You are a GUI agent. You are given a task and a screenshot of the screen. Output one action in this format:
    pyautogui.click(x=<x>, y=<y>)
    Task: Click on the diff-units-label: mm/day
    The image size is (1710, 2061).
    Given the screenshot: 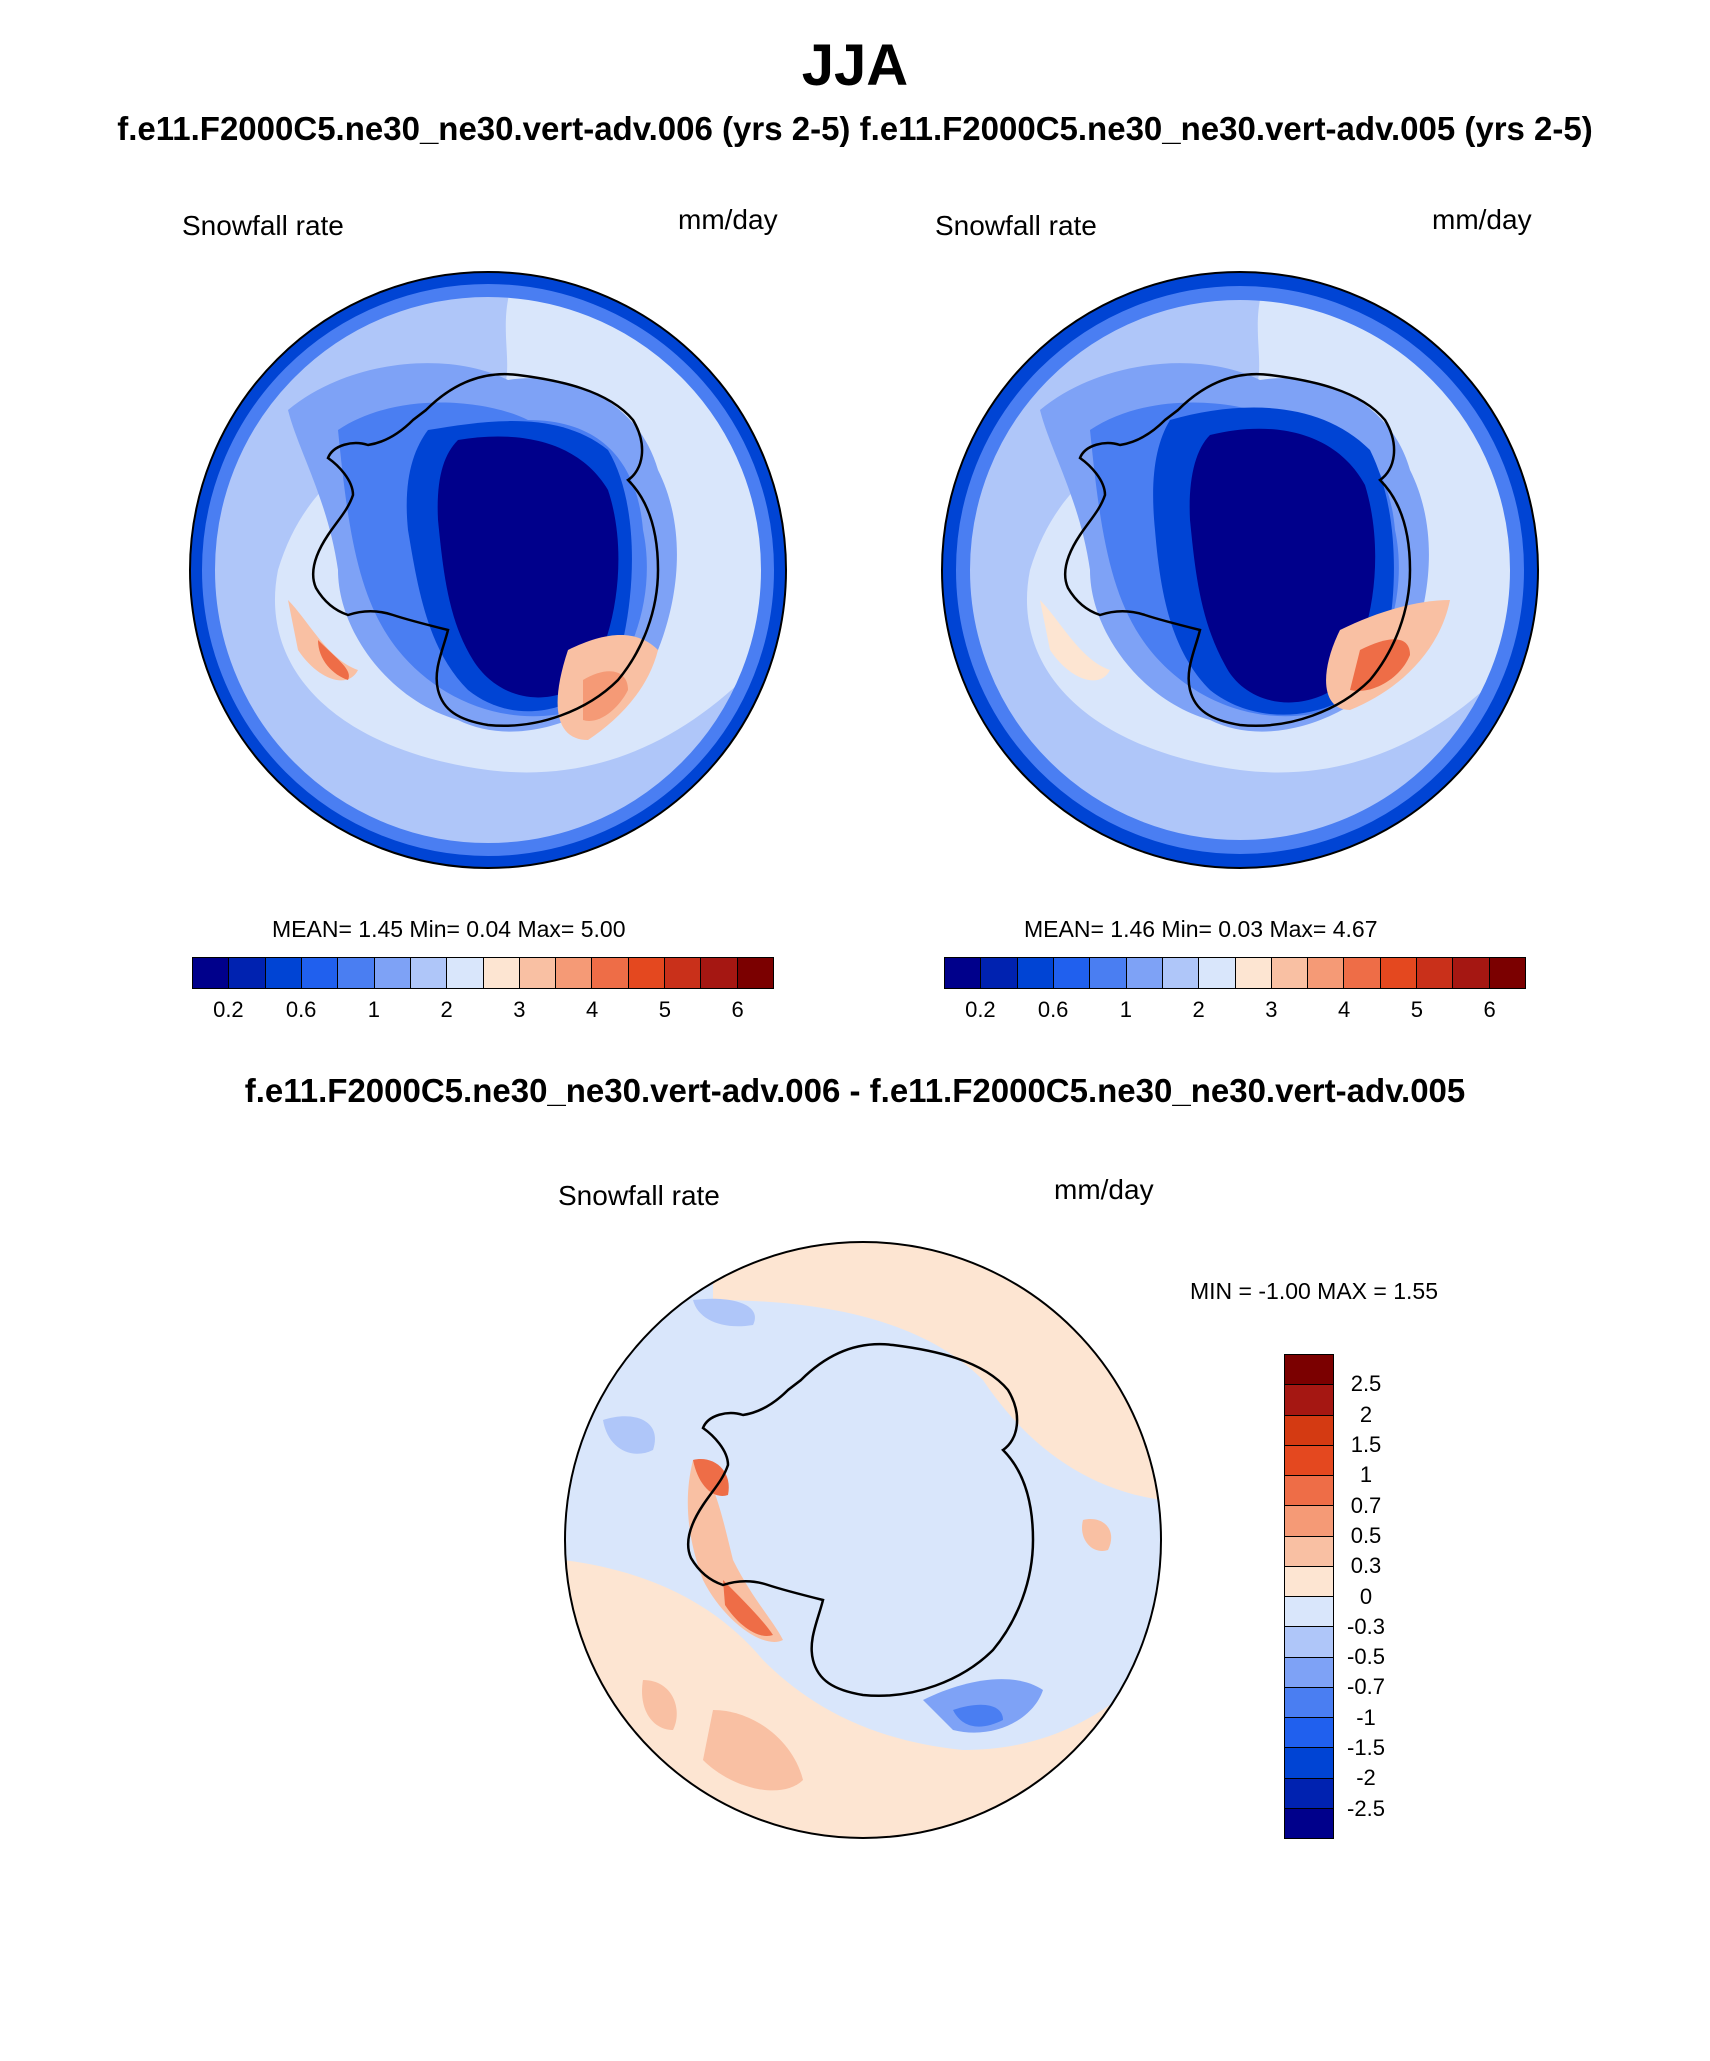 What is the action you would take?
    pyautogui.click(x=1104, y=1189)
    